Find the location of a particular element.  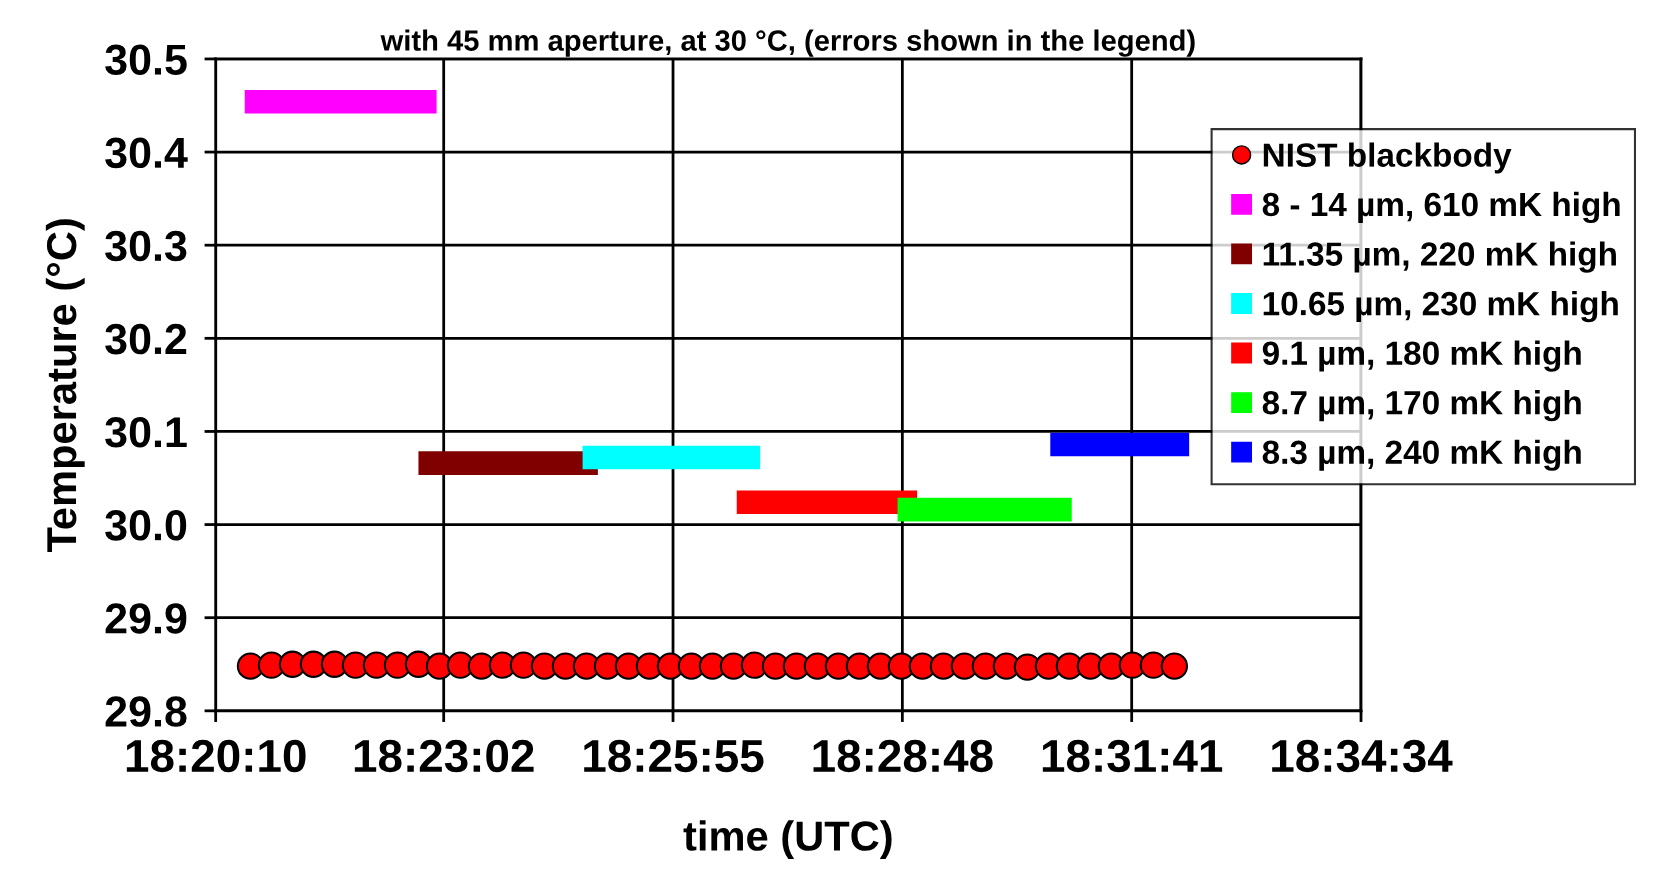

y-tick-label: 30.5 is located at coordinates (146, 60).